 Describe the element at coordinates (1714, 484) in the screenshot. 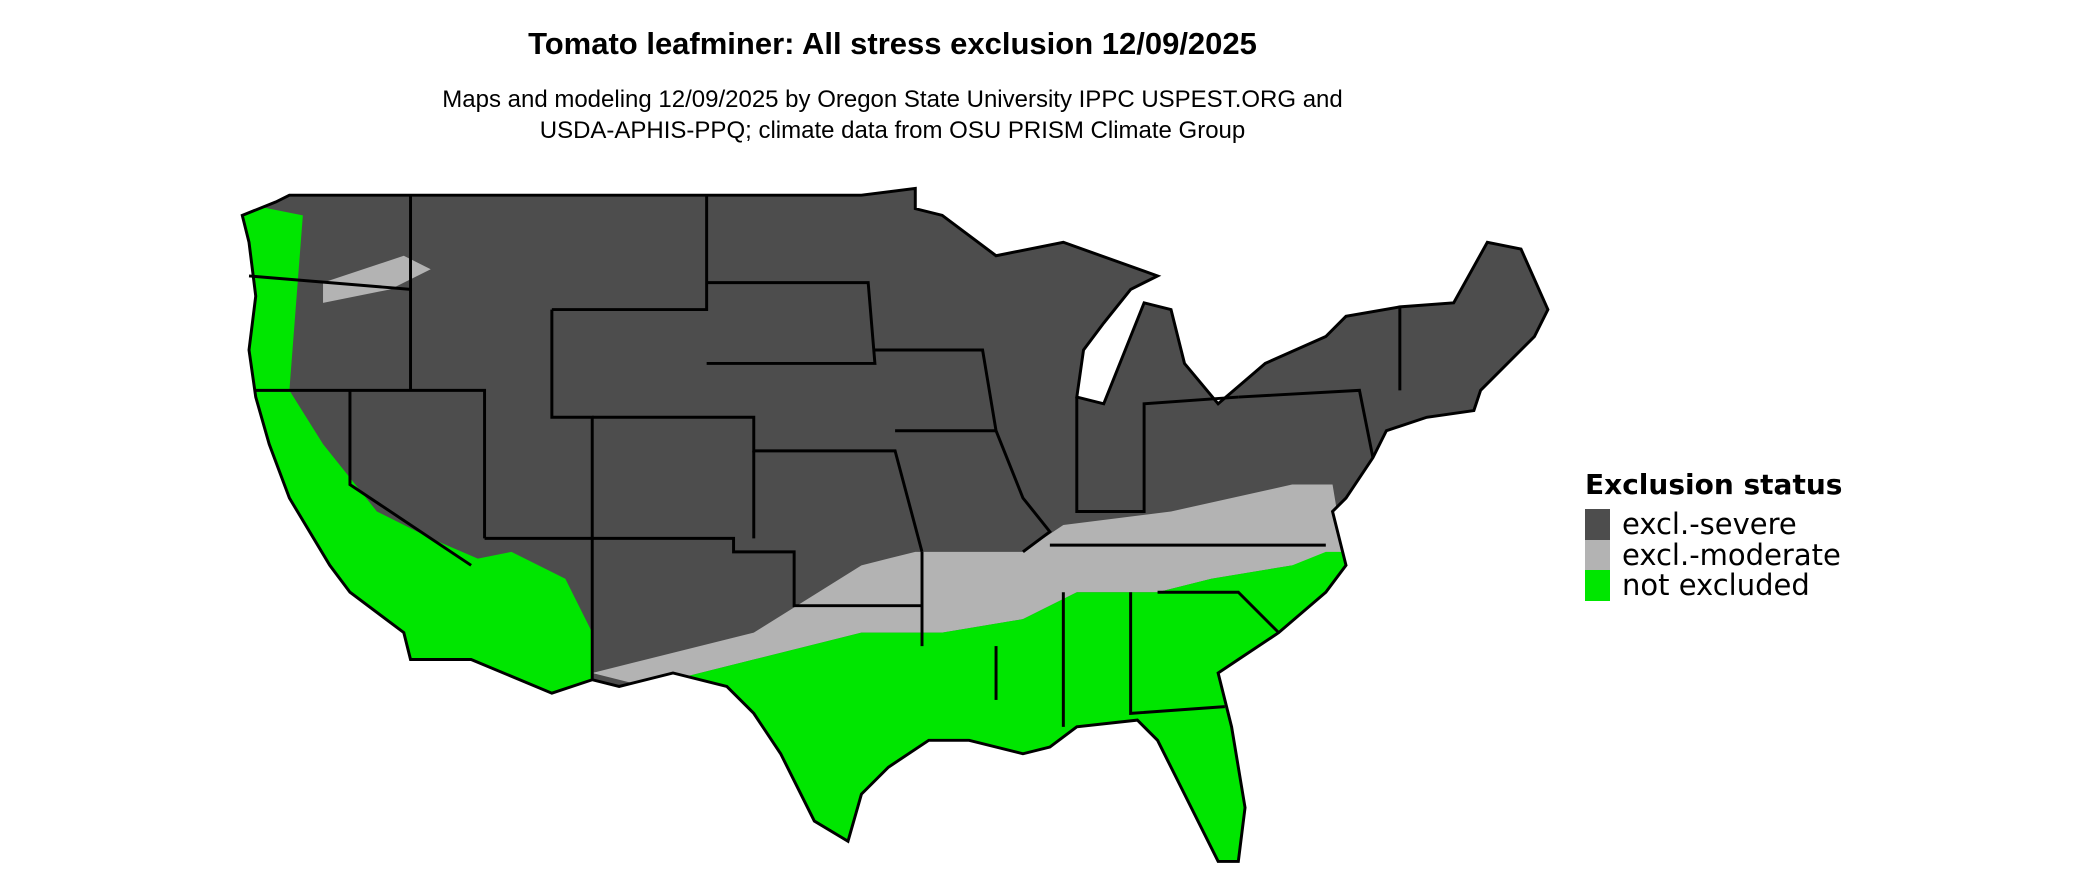

I see `legend-title: Exclusion status` at that location.